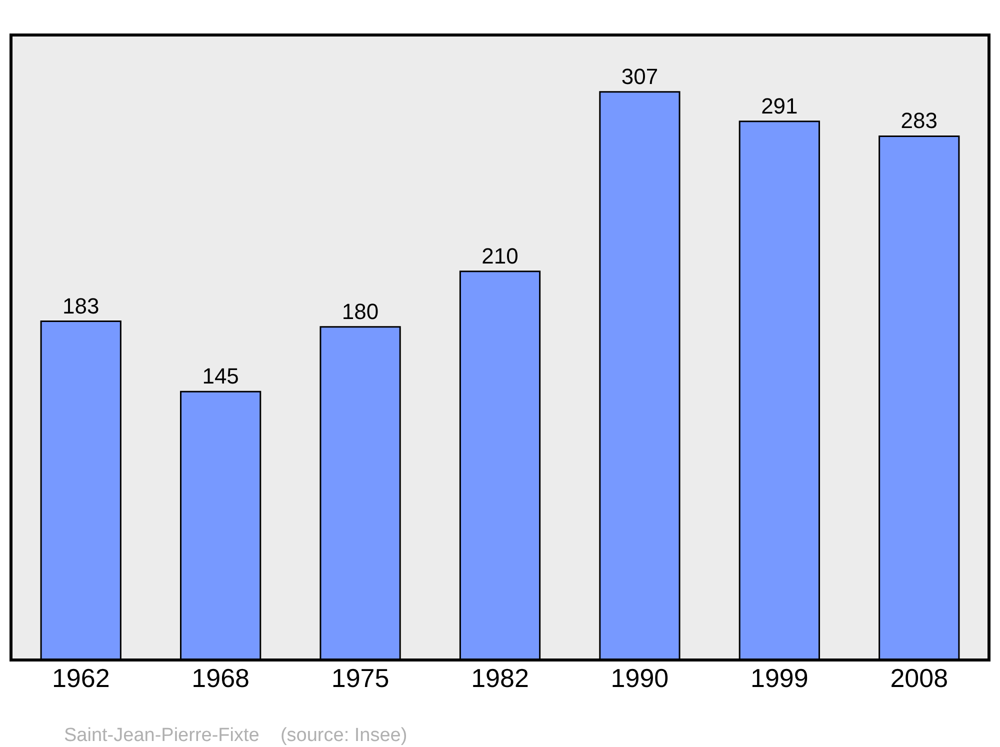 Image resolution: width=1000 pixels, height=747 pixels. What do you see at coordinates (221, 678) in the screenshot?
I see `x-tick-label: 1968` at bounding box center [221, 678].